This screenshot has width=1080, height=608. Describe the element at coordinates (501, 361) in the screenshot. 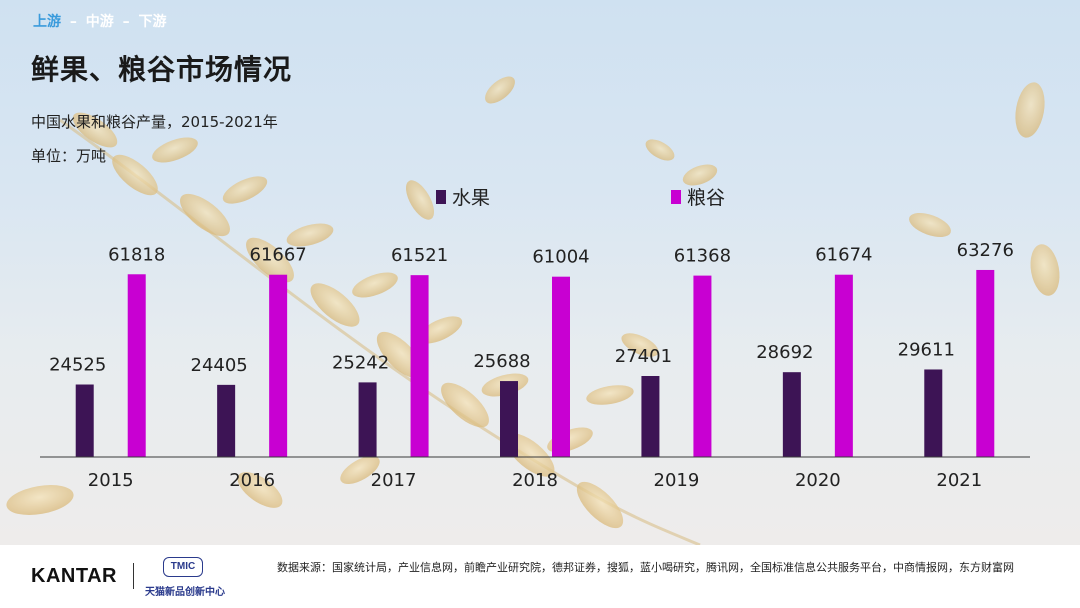

I see `data-label: 25688` at that location.